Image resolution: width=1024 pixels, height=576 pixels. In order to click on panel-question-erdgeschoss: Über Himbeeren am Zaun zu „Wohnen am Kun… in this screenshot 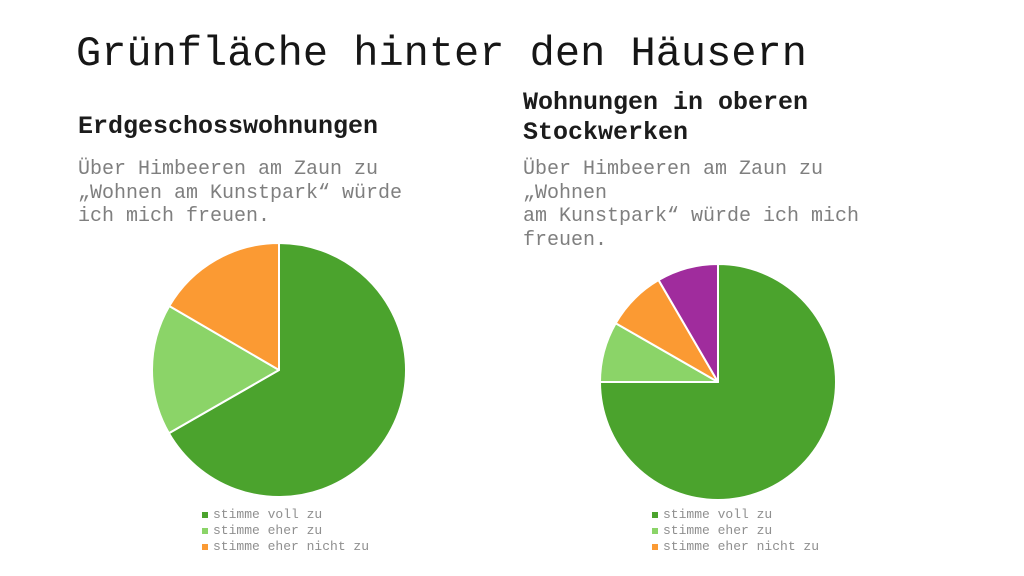, I will do `click(240, 193)`.